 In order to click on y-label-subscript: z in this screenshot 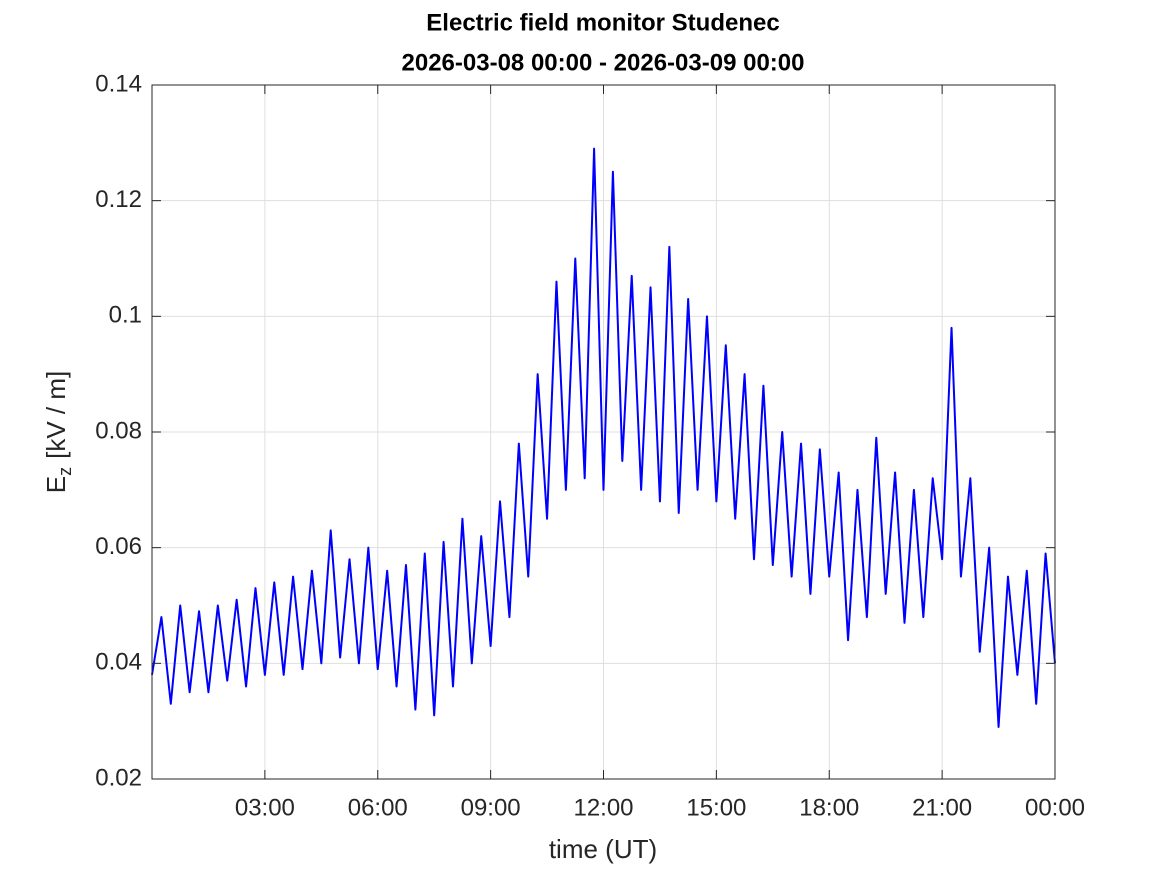, I will do `click(65, 471)`.